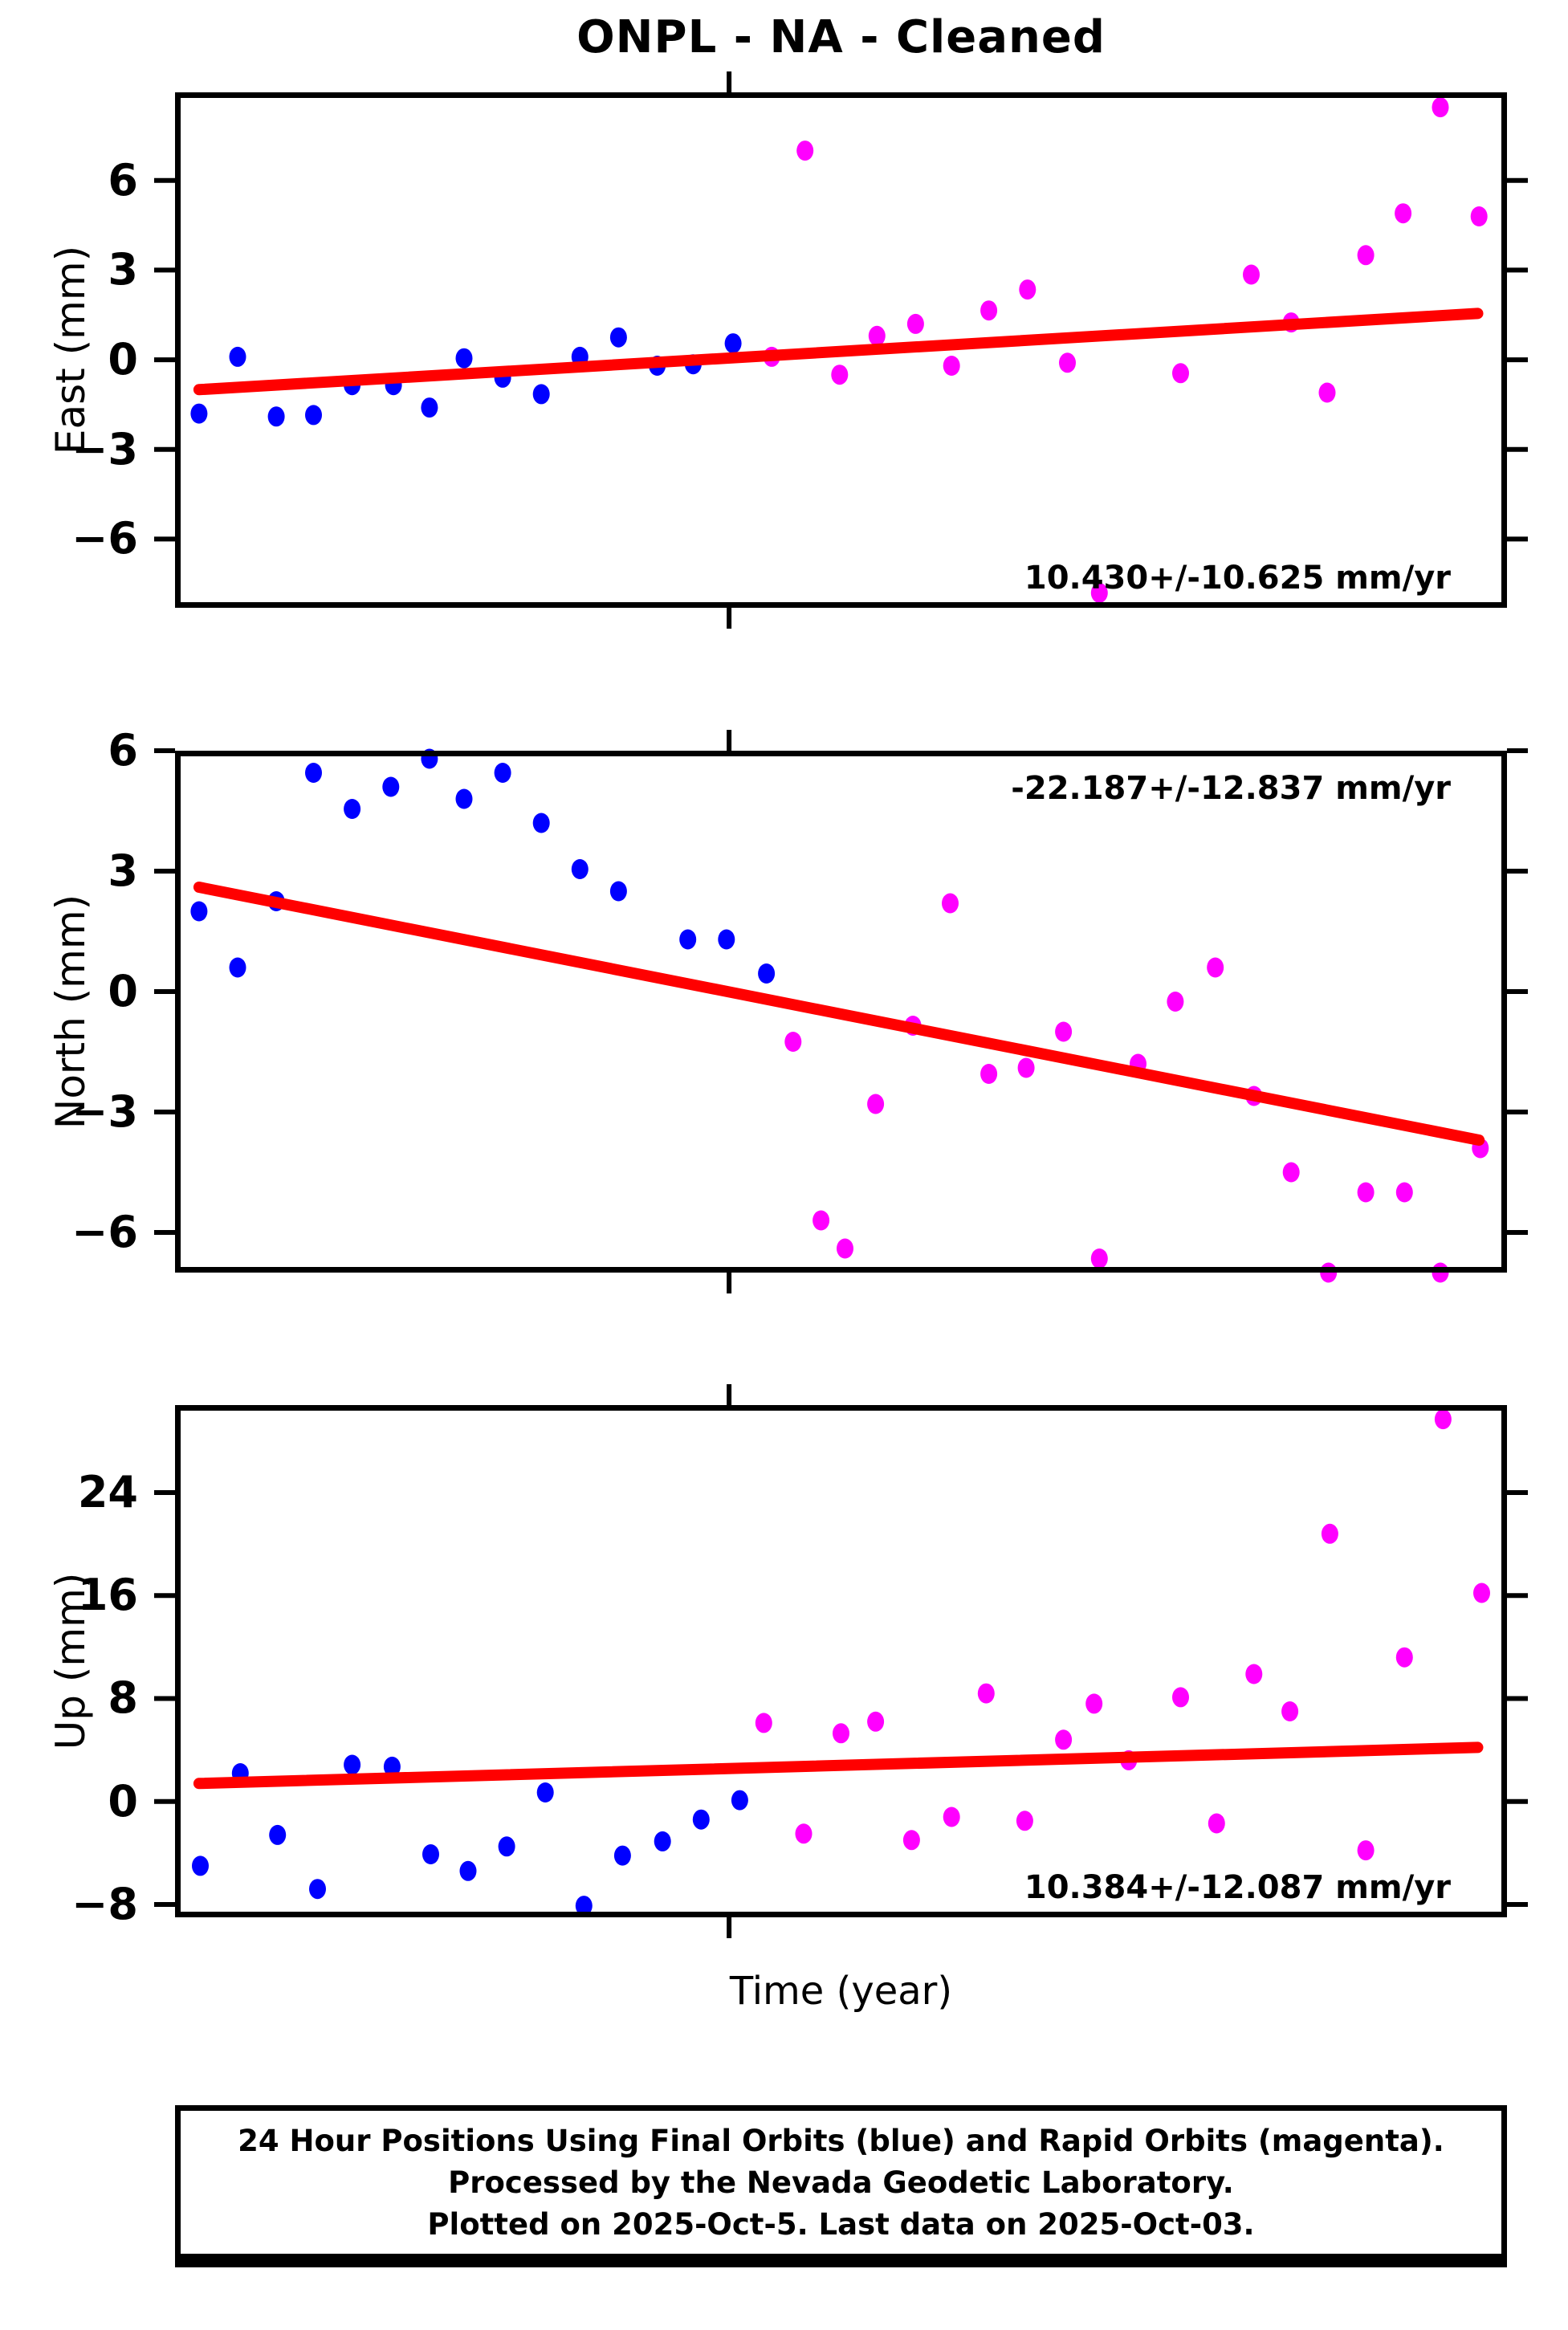  I want to click on up-rate-annotation: 10.384+/-12.087 mm/yr, so click(1237, 1887).